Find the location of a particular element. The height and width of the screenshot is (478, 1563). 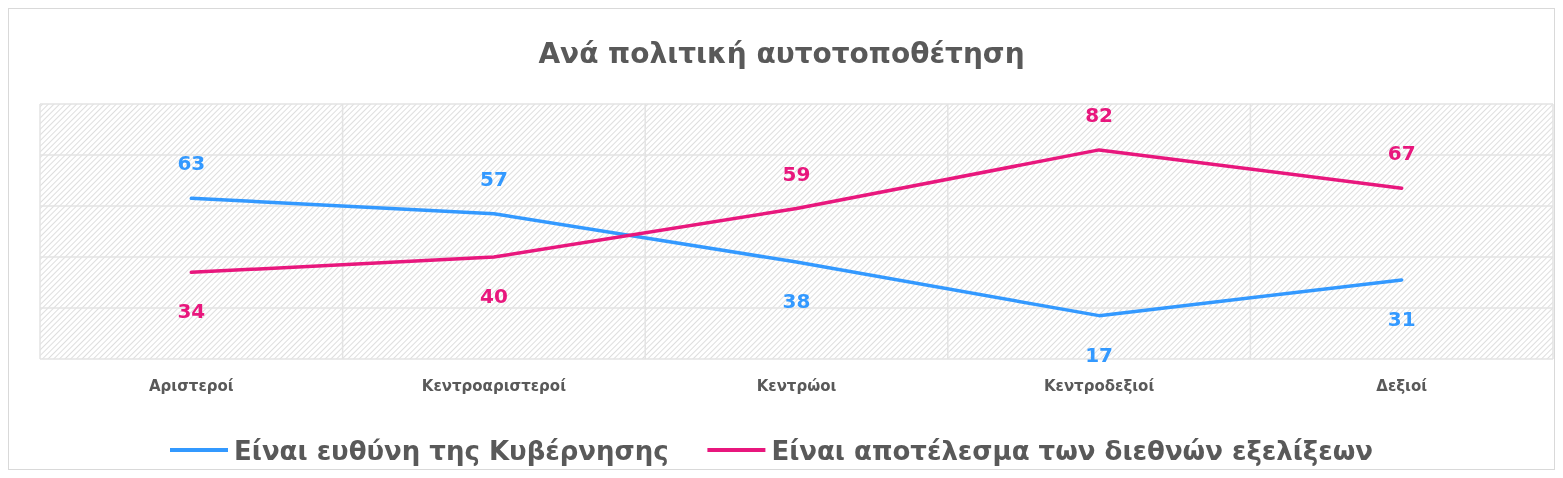

data-label: 40 is located at coordinates (493, 296).